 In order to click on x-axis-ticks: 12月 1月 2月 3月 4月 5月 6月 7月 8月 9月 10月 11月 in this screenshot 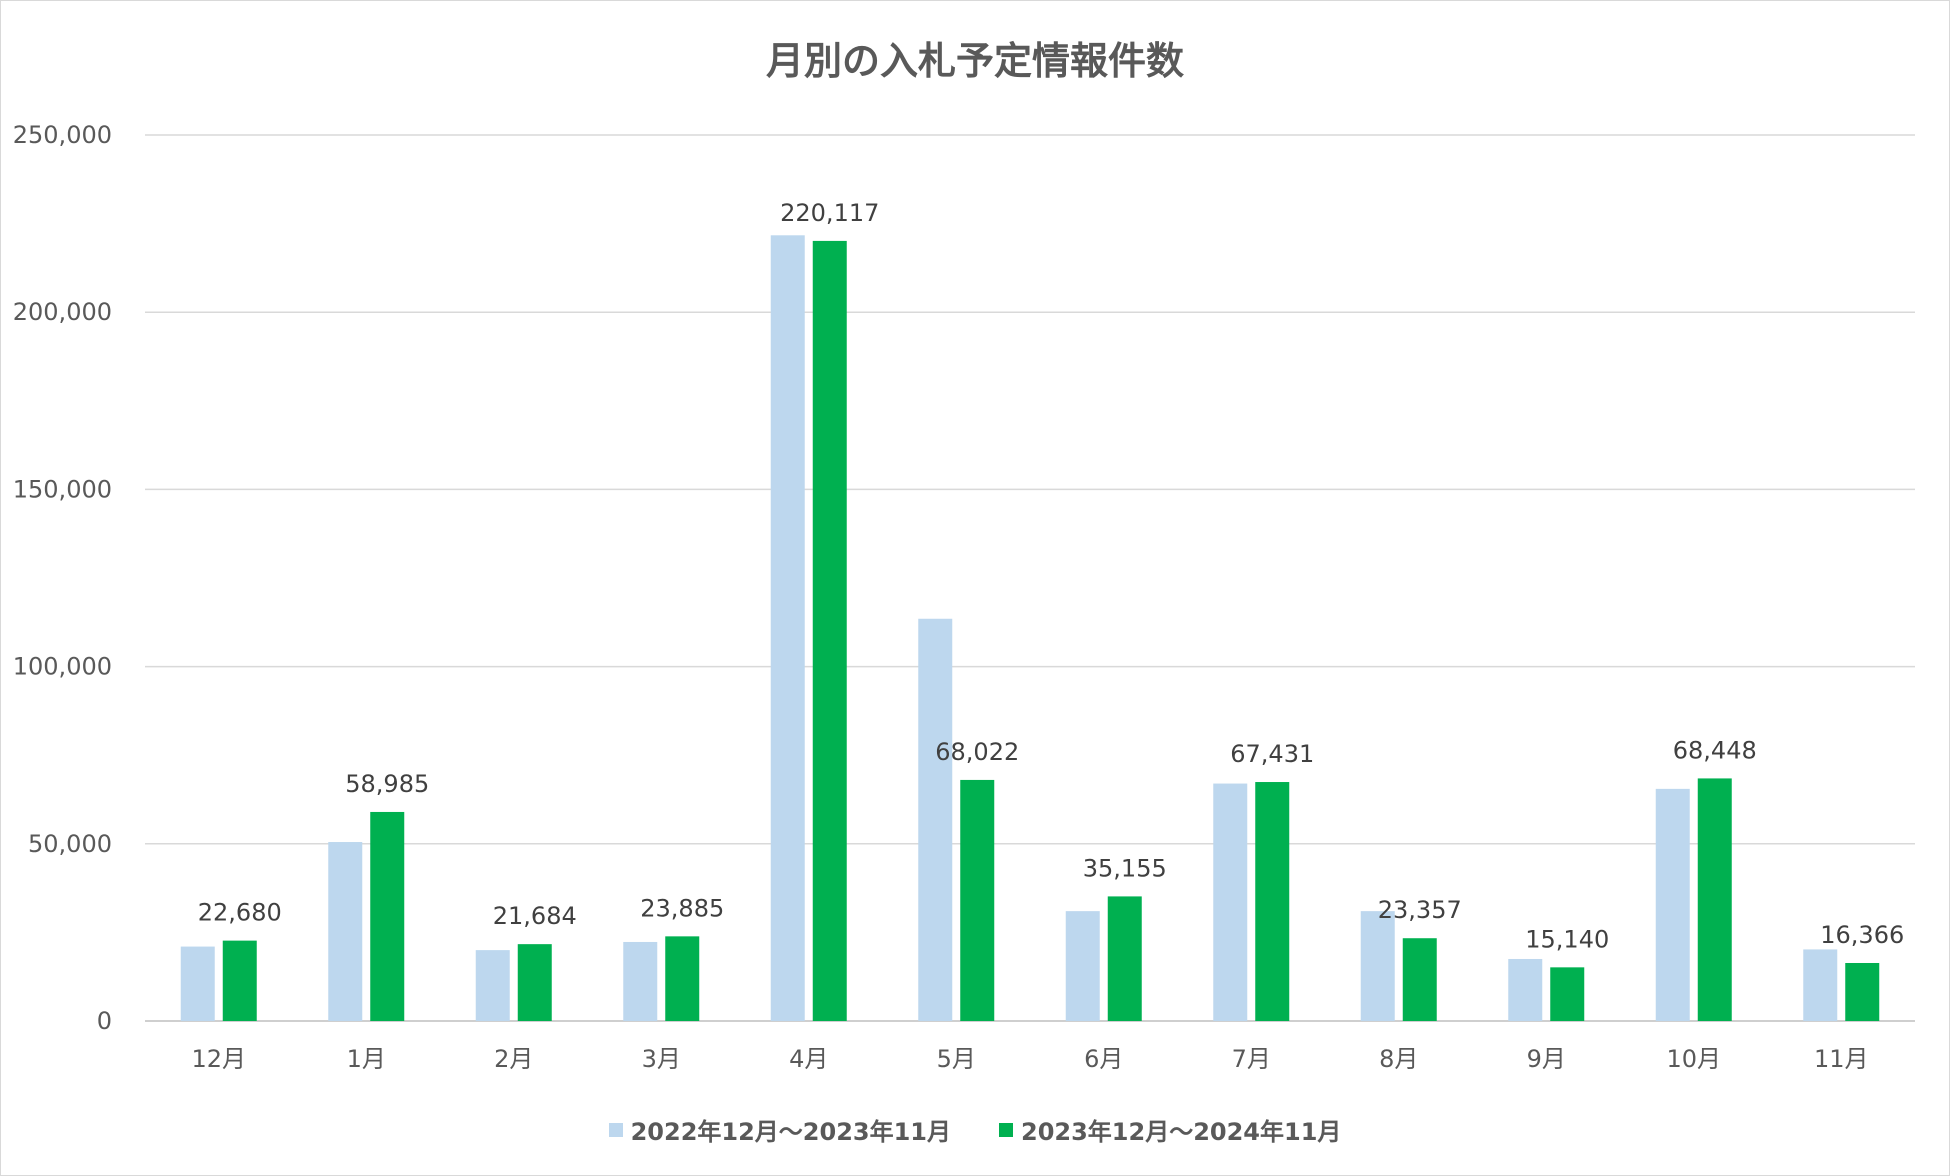, I will do `click(1029, 1059)`.